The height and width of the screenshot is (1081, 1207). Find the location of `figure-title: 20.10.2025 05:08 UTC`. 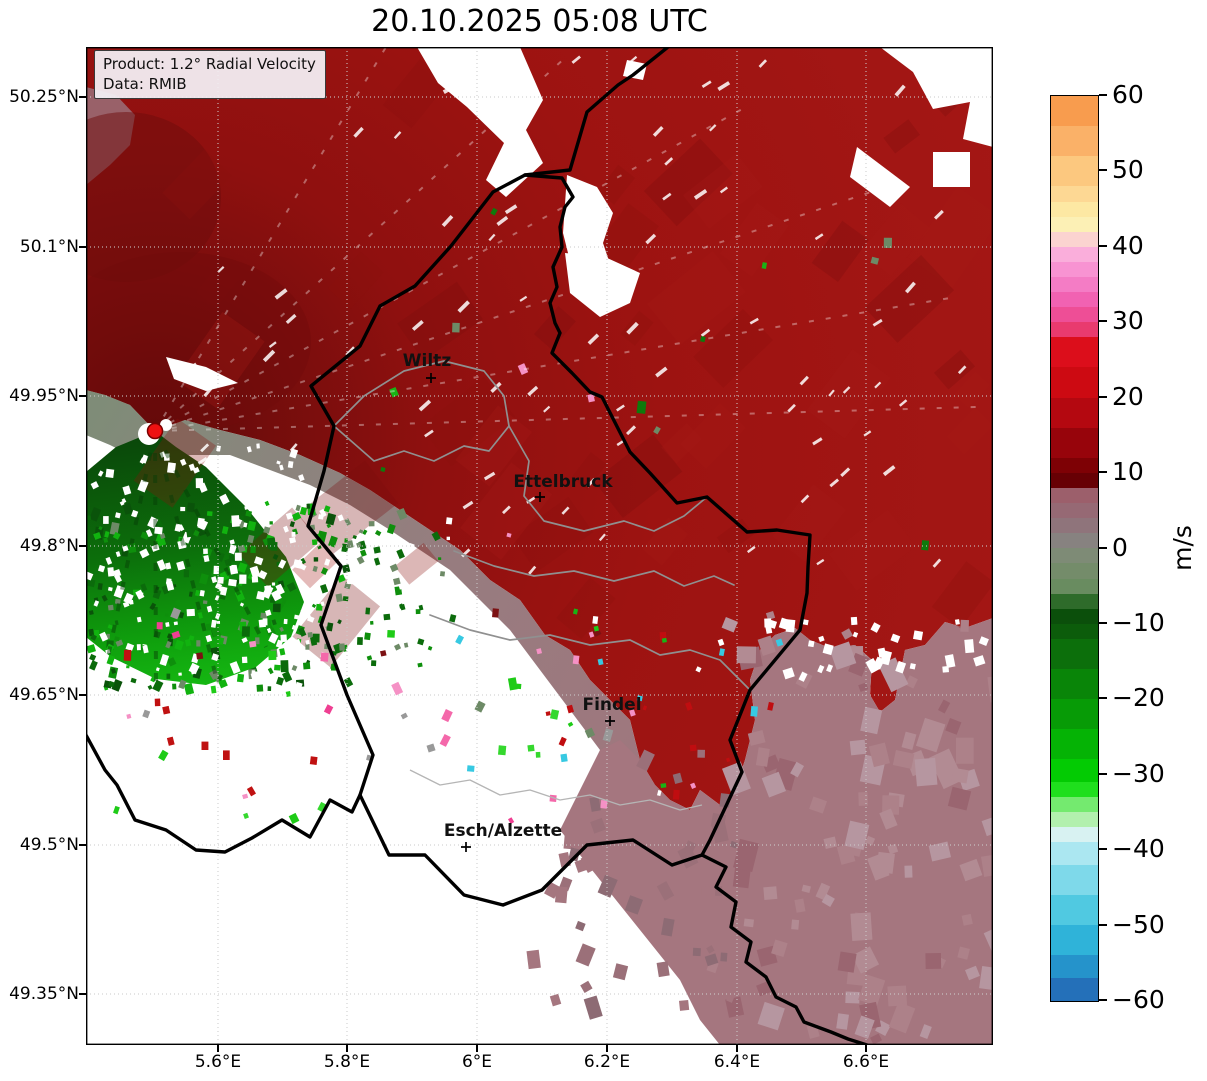

figure-title: 20.10.2025 05:08 UTC is located at coordinates (539, 21).